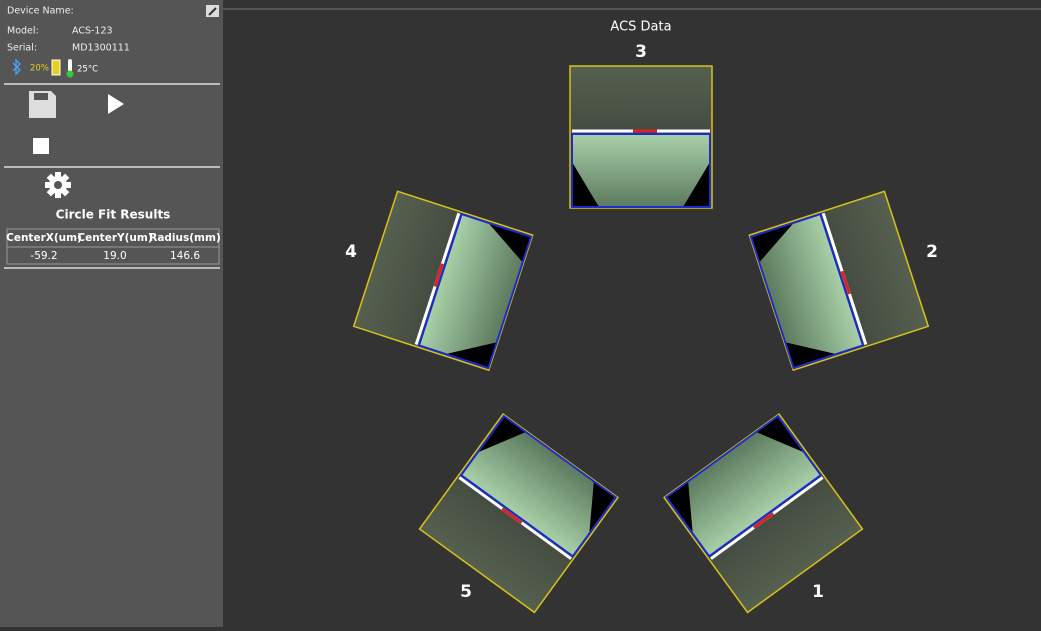  I want to click on gear-hole, so click(58, 185).